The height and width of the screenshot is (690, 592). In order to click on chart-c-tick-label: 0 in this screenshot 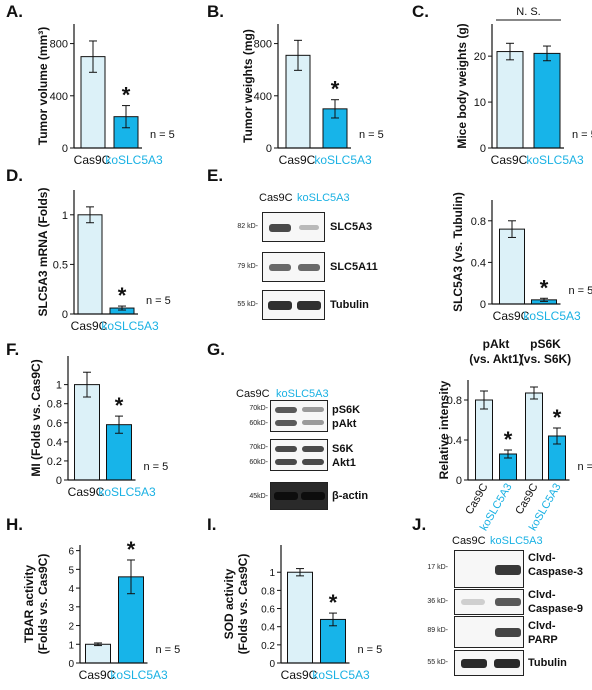, I will do `click(483, 149)`.